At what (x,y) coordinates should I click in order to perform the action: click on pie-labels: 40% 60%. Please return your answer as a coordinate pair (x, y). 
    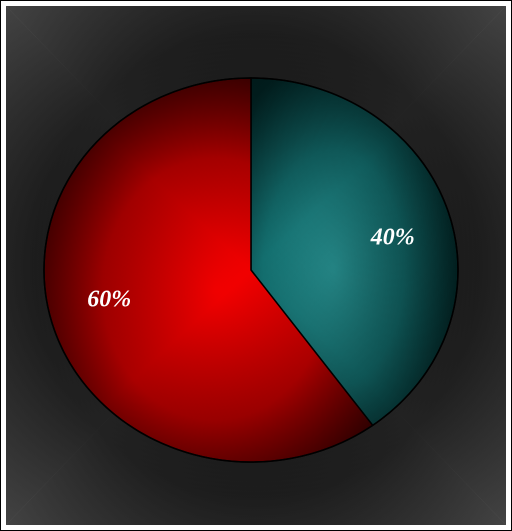
    Looking at the image, I should click on (250, 269).